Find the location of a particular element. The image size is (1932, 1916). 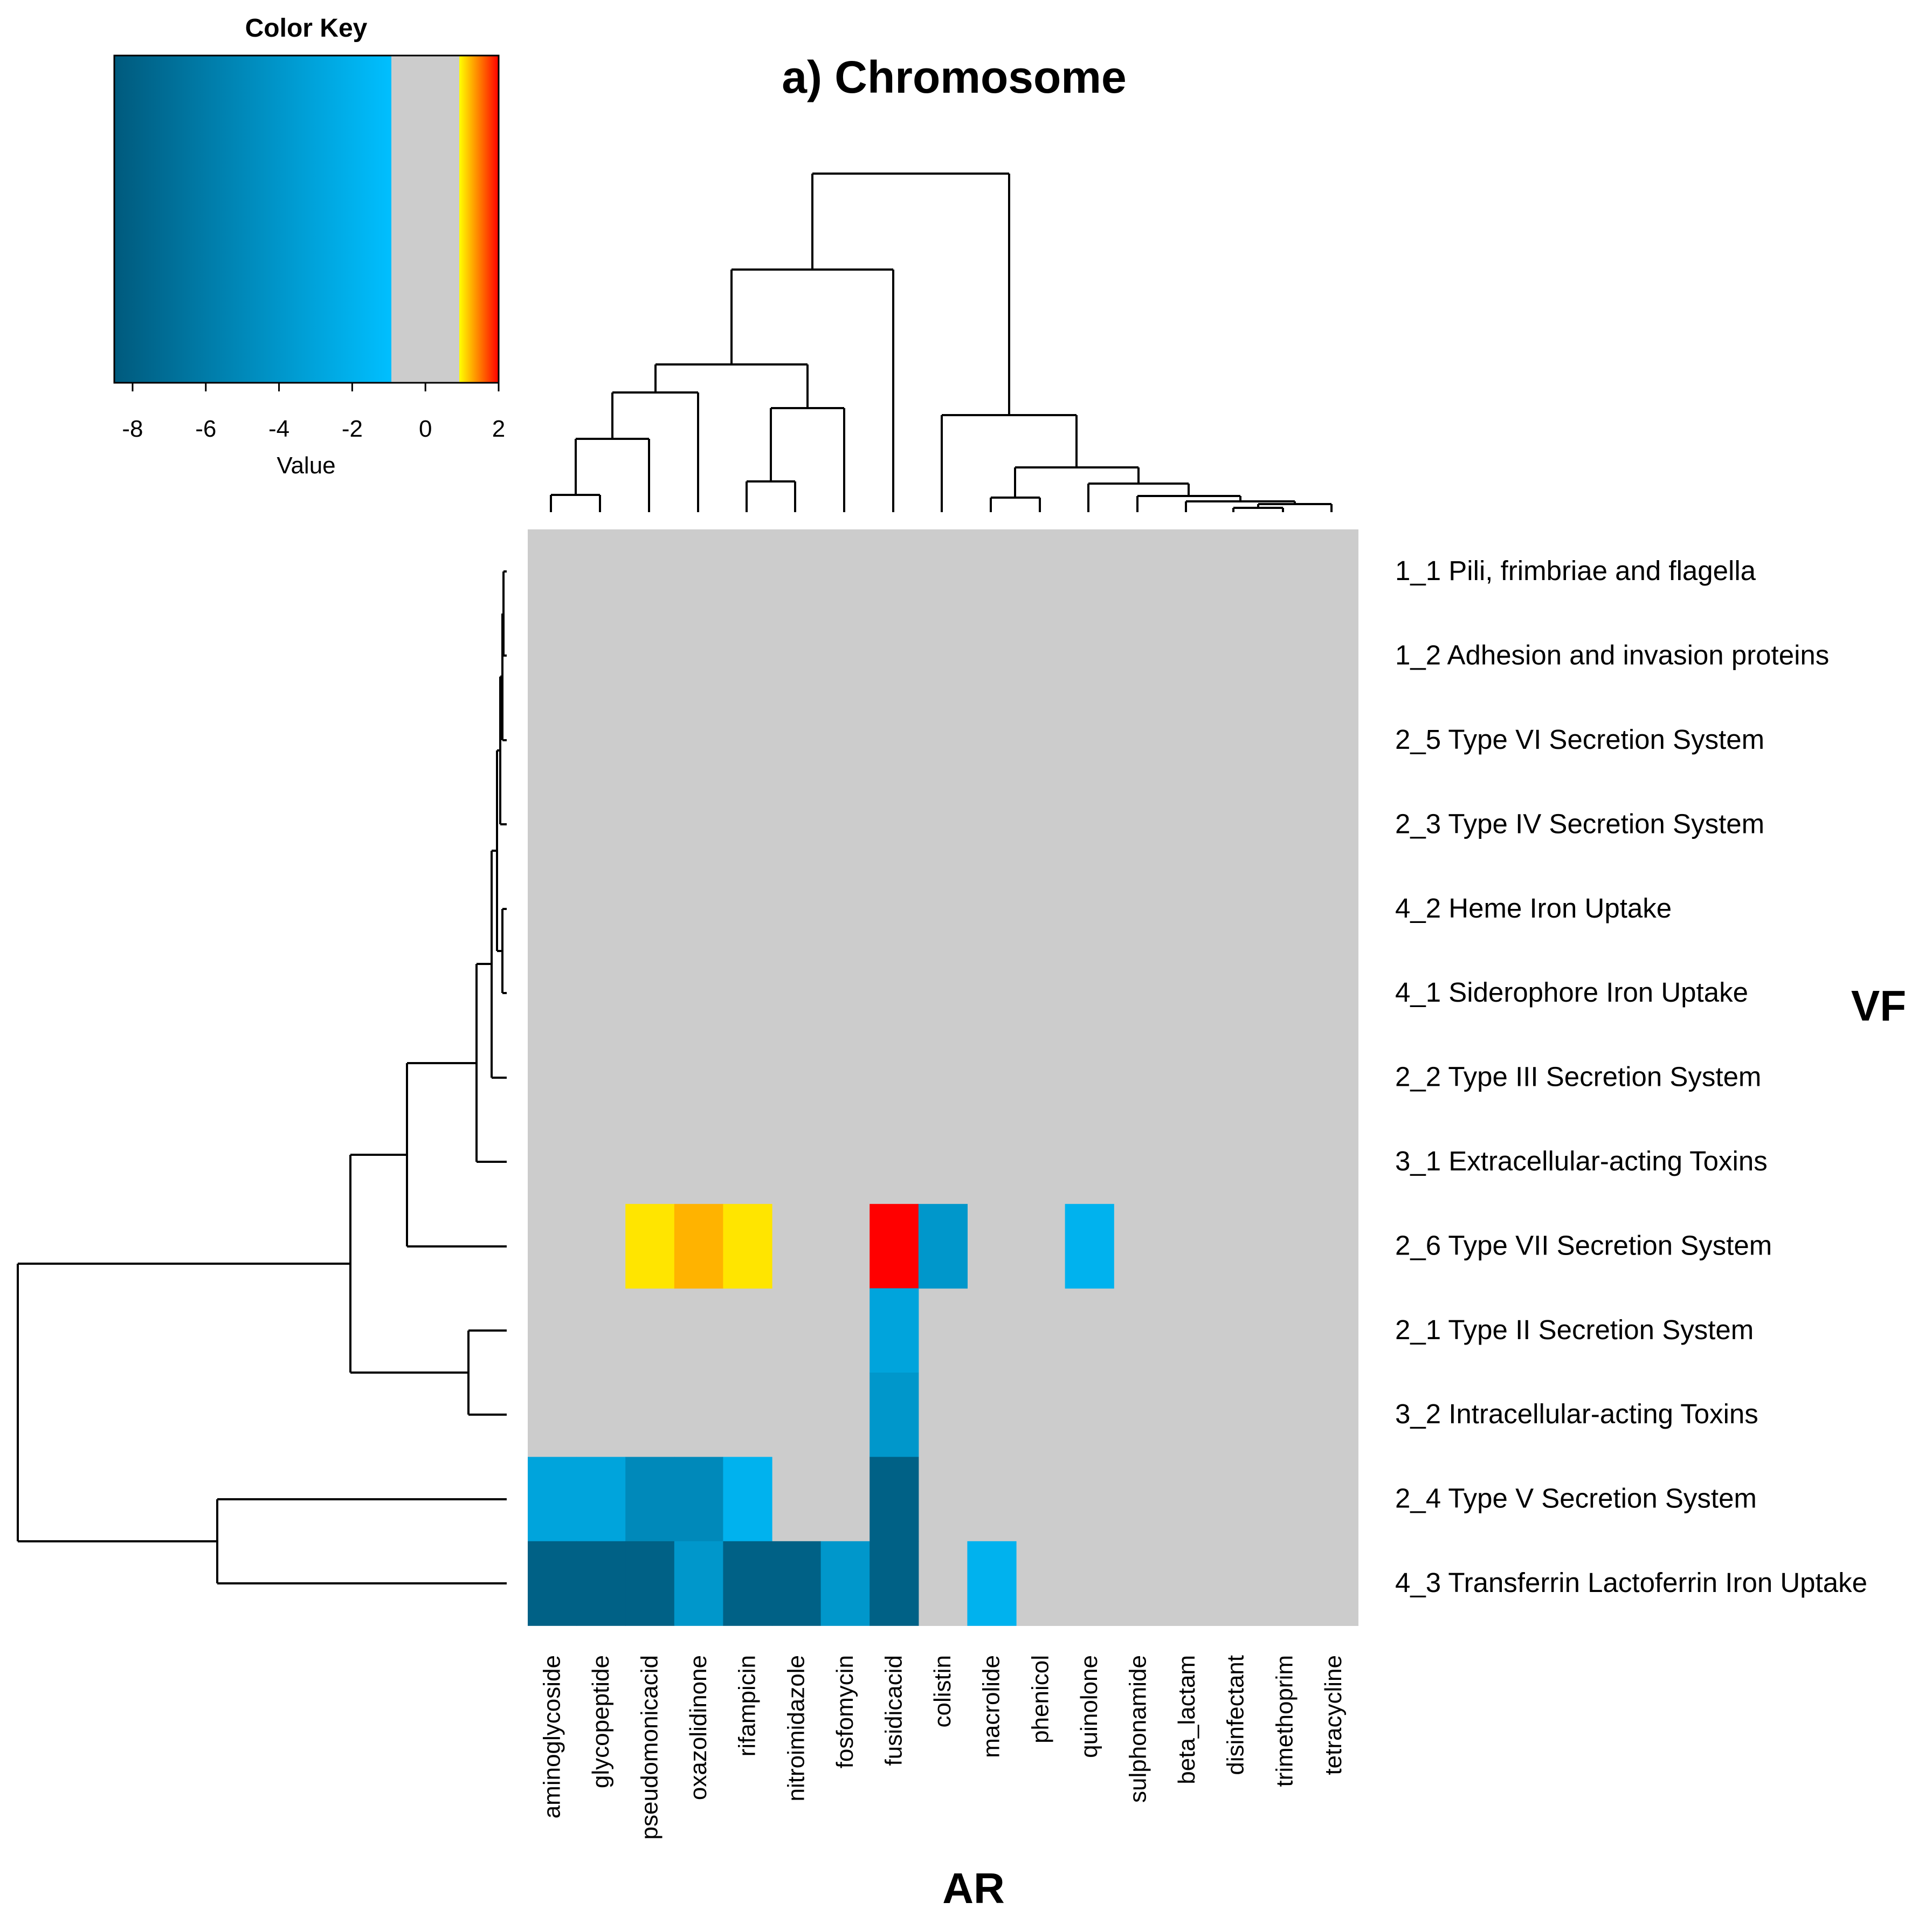

column-label: tetracycline is located at coordinates (1333, 1715).